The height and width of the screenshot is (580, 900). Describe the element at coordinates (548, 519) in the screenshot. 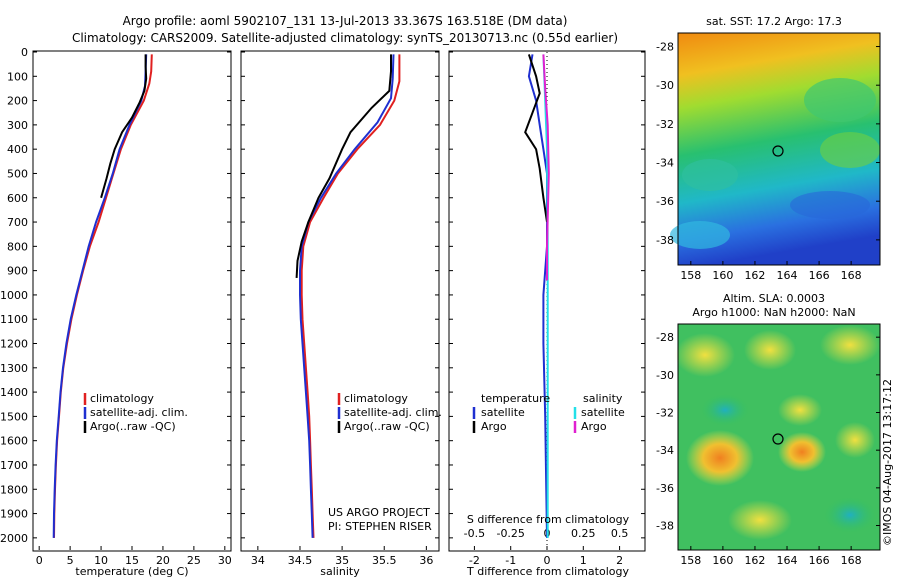

I see `s-difference-label: S difference from climatology` at that location.